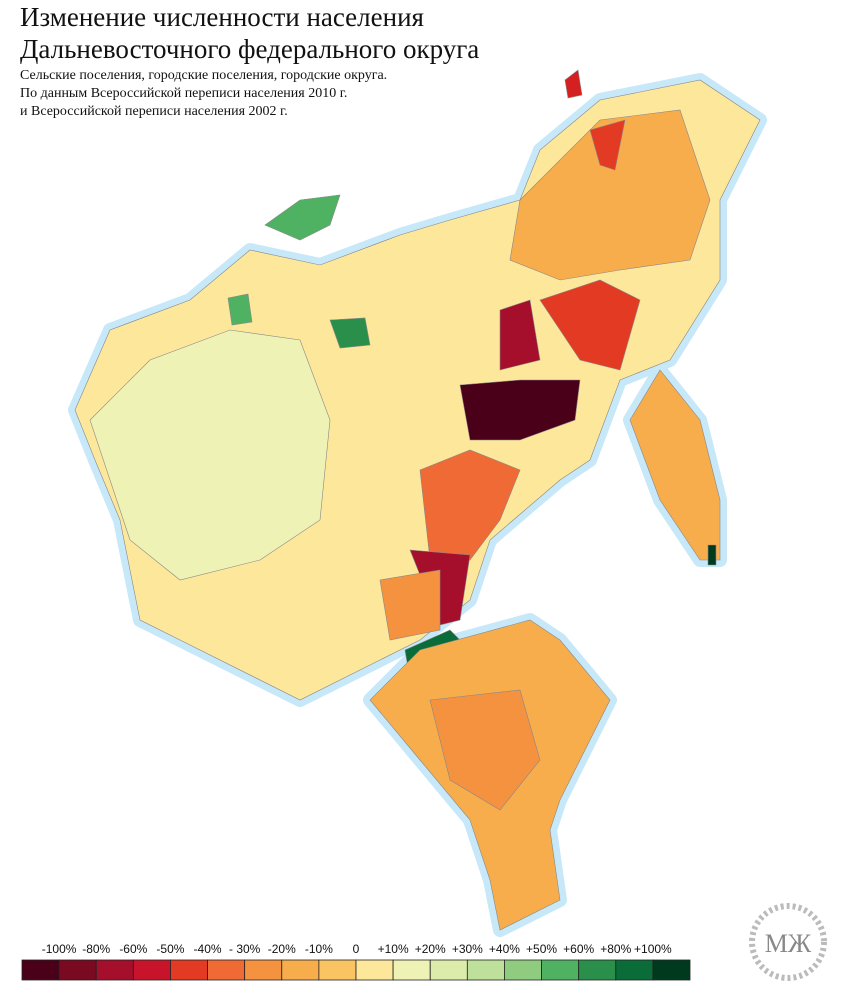  Describe the element at coordinates (170, 949) in the screenshot. I see `legend-label: -50%` at that location.